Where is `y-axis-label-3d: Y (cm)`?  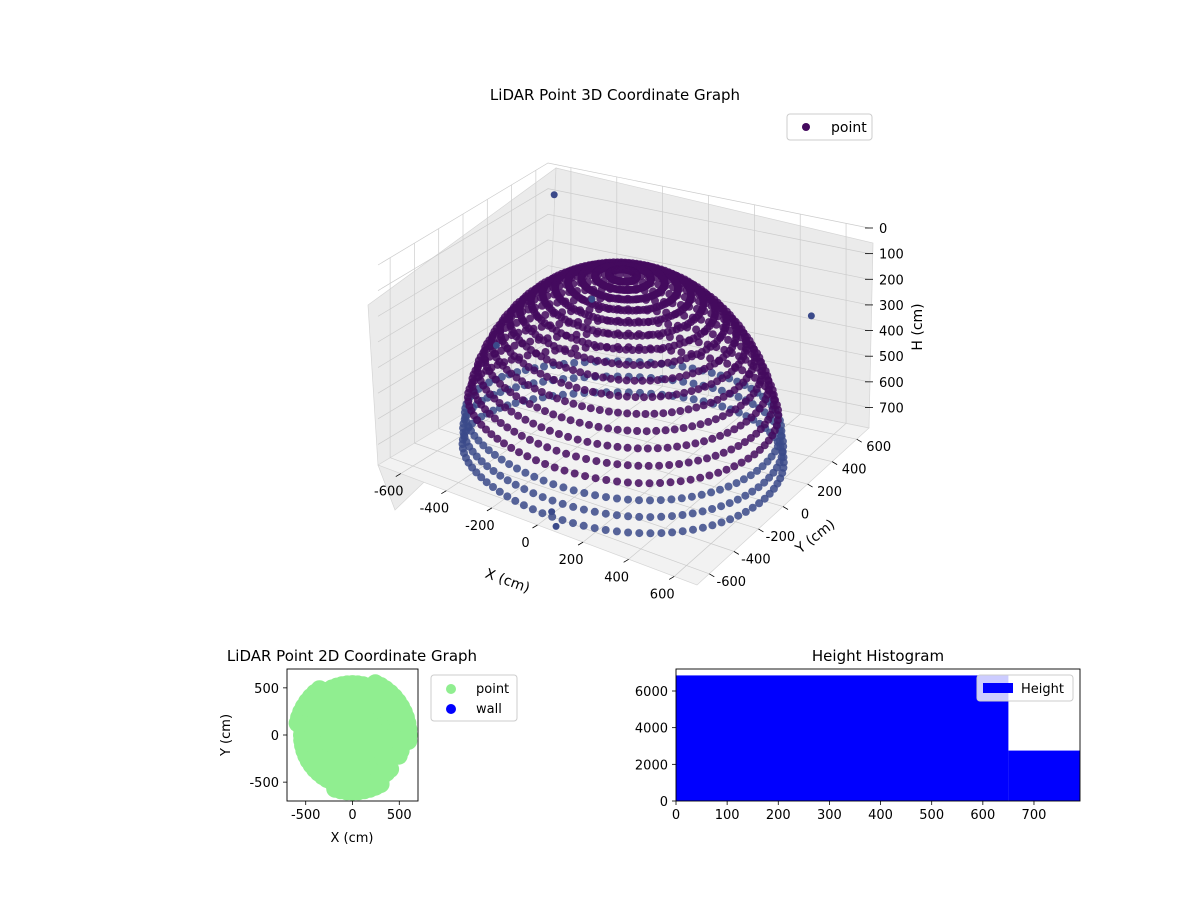 y-axis-label-3d: Y (cm) is located at coordinates (815, 537).